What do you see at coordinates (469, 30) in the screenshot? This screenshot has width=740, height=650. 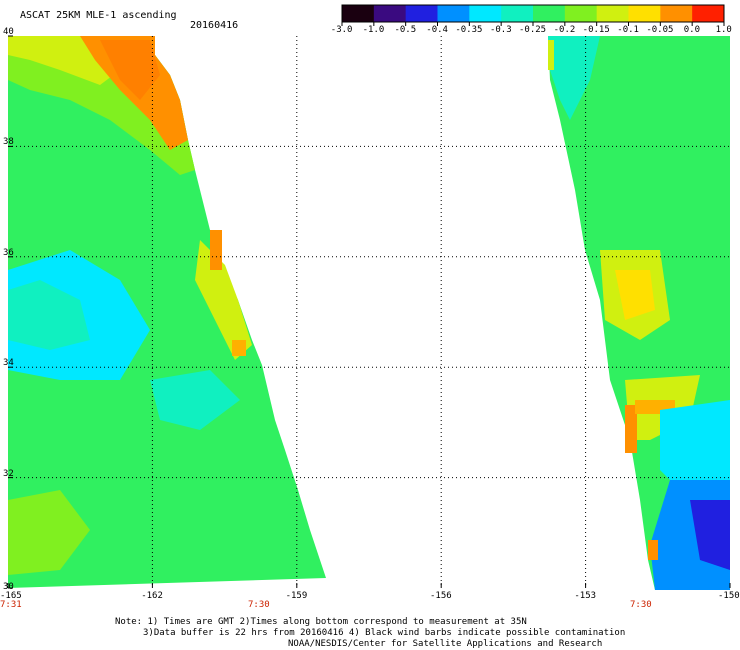 I see `colorbar-label: -0.35` at bounding box center [469, 30].